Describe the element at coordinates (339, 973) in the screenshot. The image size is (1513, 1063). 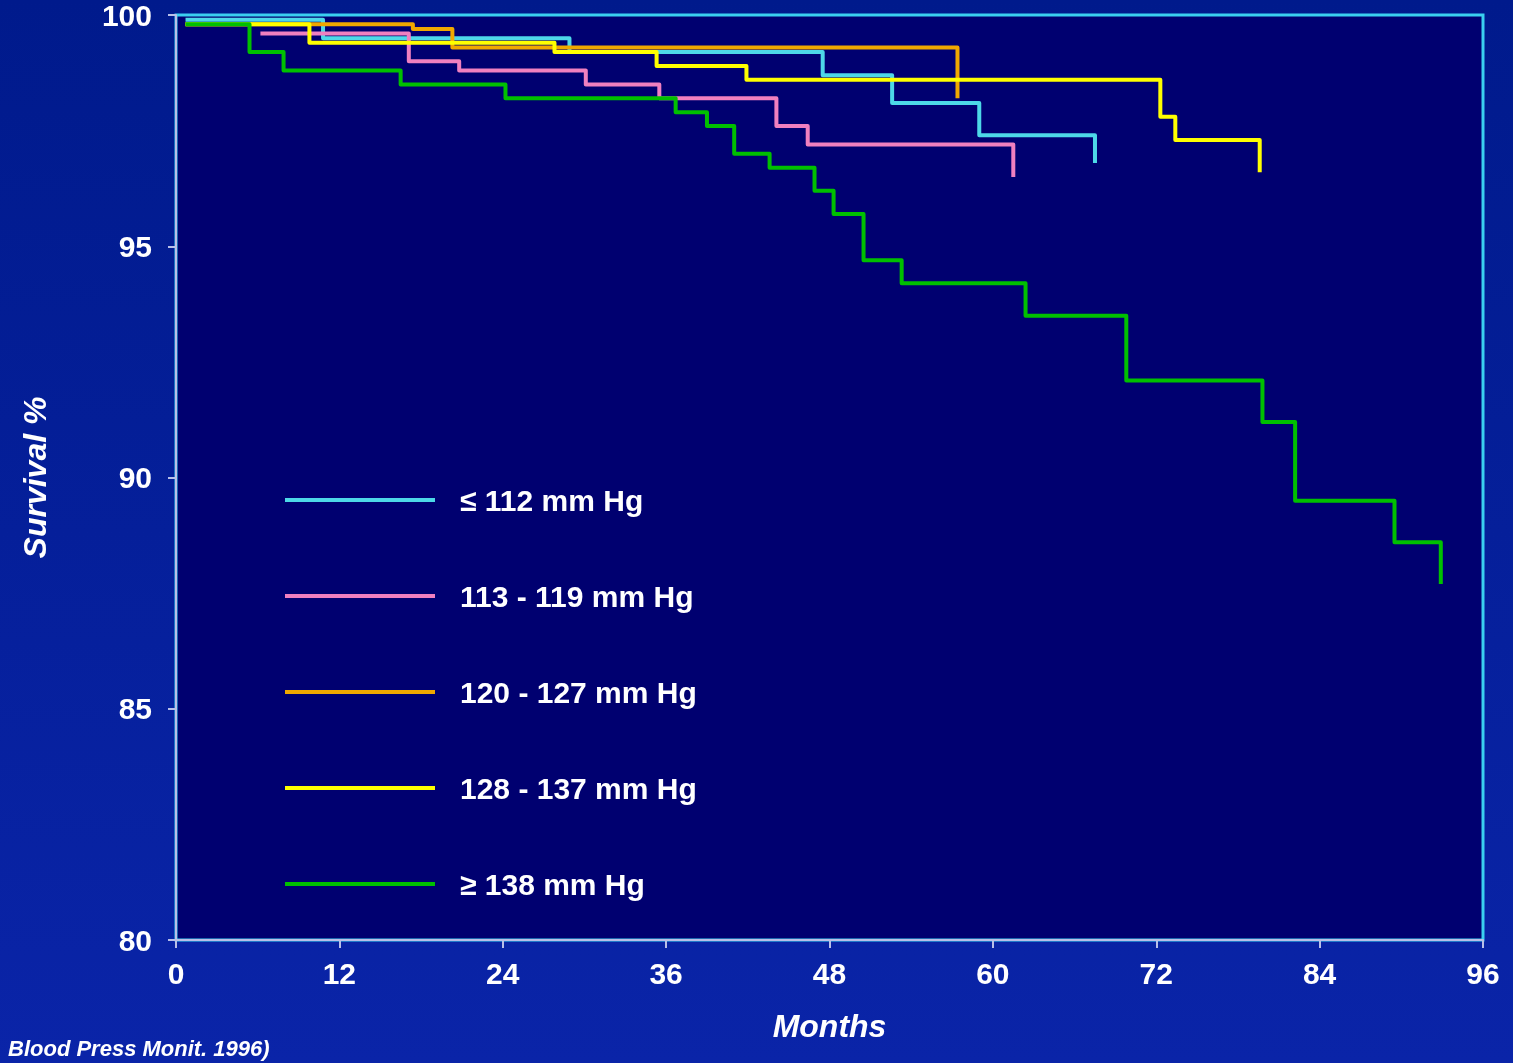
I see `x-tick-label: 12` at that location.